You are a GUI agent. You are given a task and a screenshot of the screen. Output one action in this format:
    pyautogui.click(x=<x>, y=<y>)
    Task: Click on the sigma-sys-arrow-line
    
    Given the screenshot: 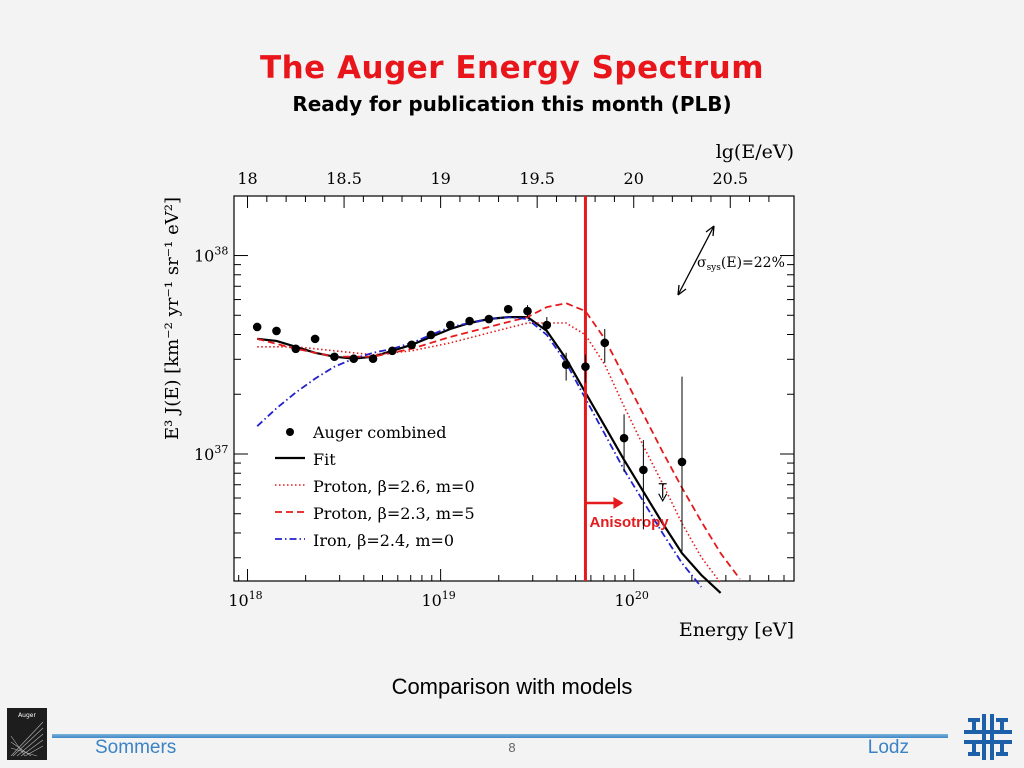 What is the action you would take?
    pyautogui.click(x=696, y=260)
    